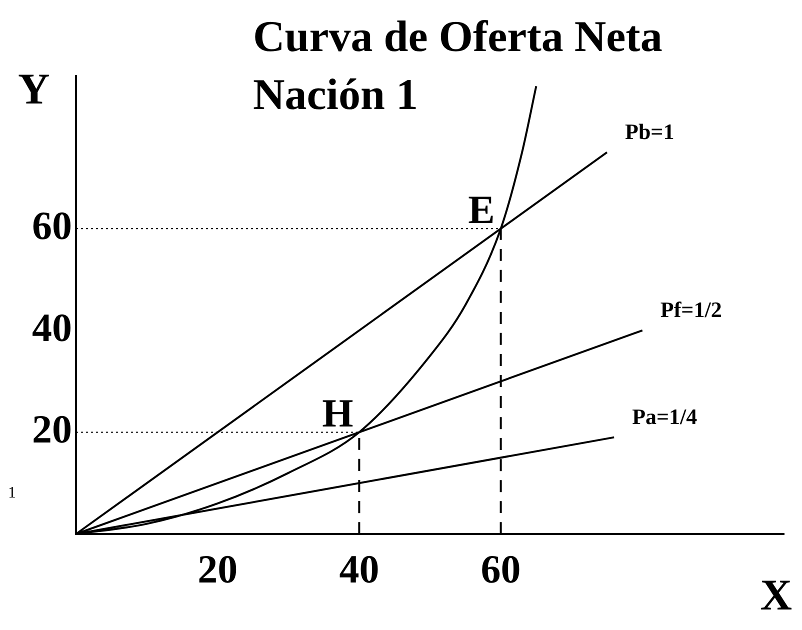  I want to click on text: 1, so click(12, 493).